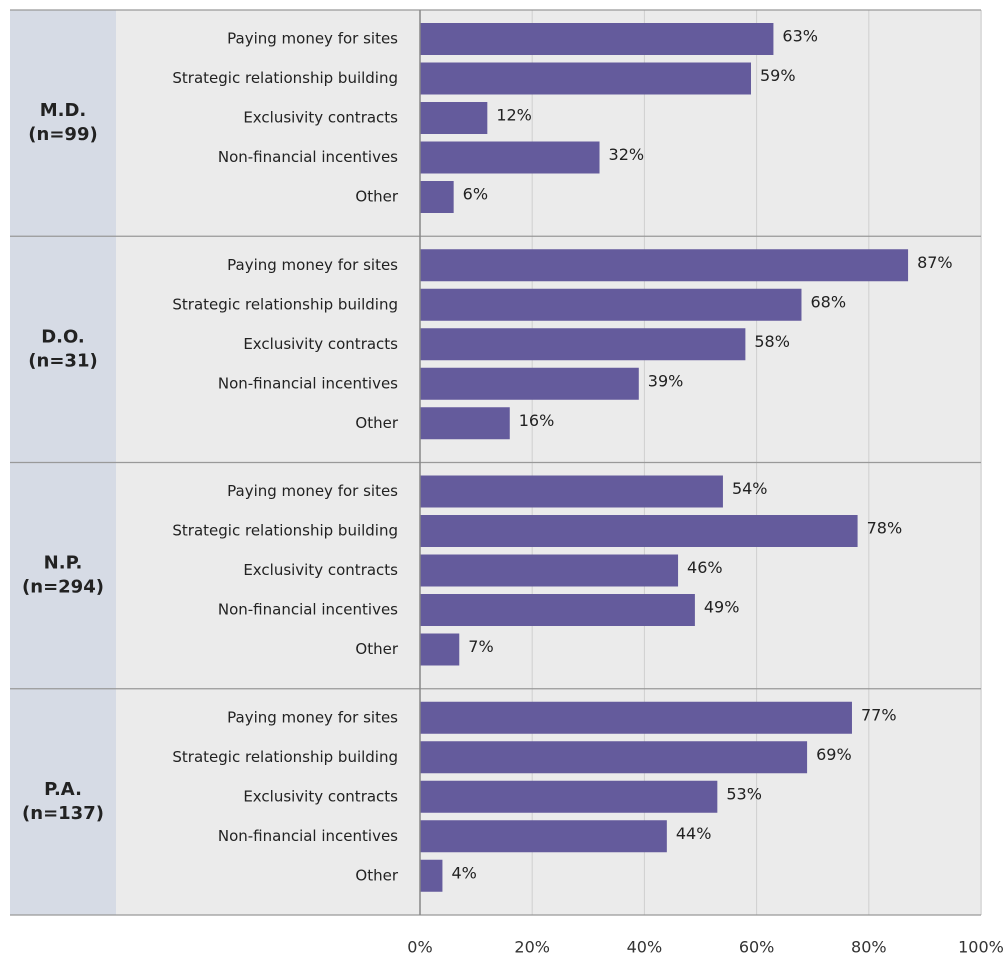  What do you see at coordinates (514, 115) in the screenshot?
I see `value-label: 12%` at bounding box center [514, 115].